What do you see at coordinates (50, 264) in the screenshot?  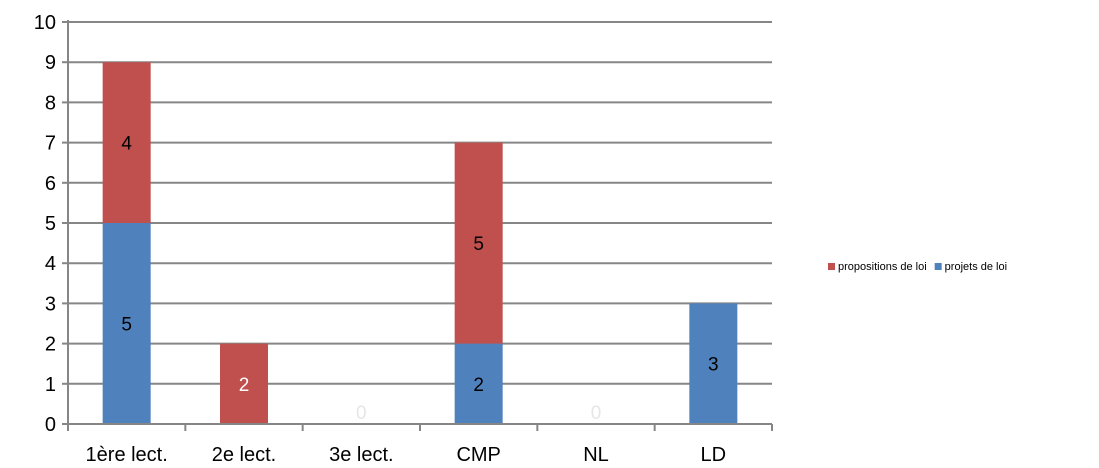 I see `y-tick-label: 4` at bounding box center [50, 264].